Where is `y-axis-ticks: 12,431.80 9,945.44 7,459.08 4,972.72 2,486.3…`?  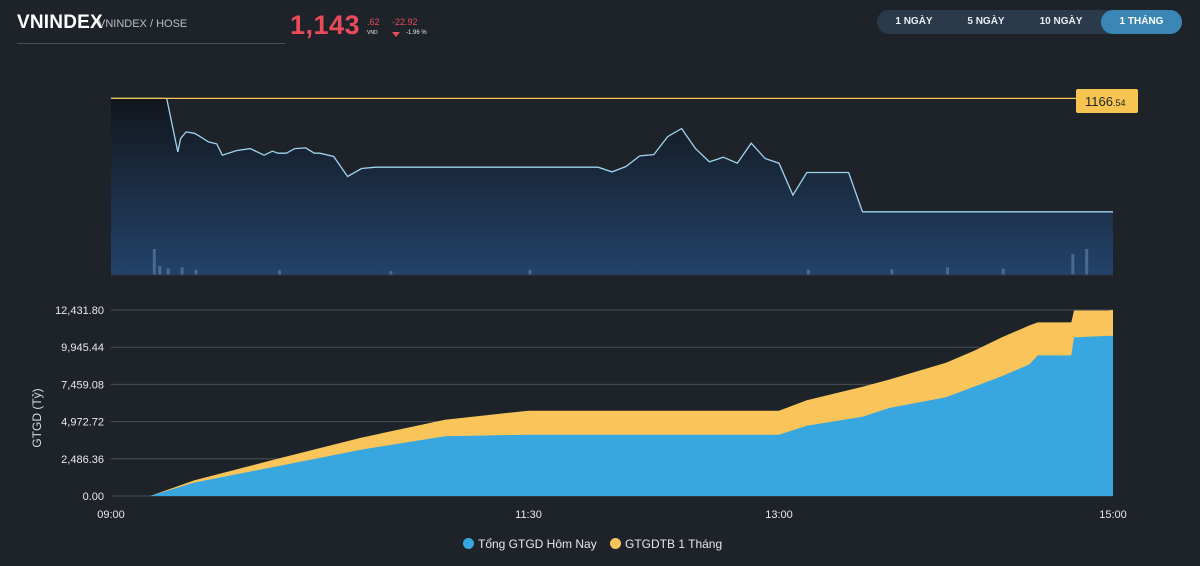
y-axis-ticks: 12,431.80 9,945.44 7,459.08 4,972.72 2,486.3… is located at coordinates (79, 404).